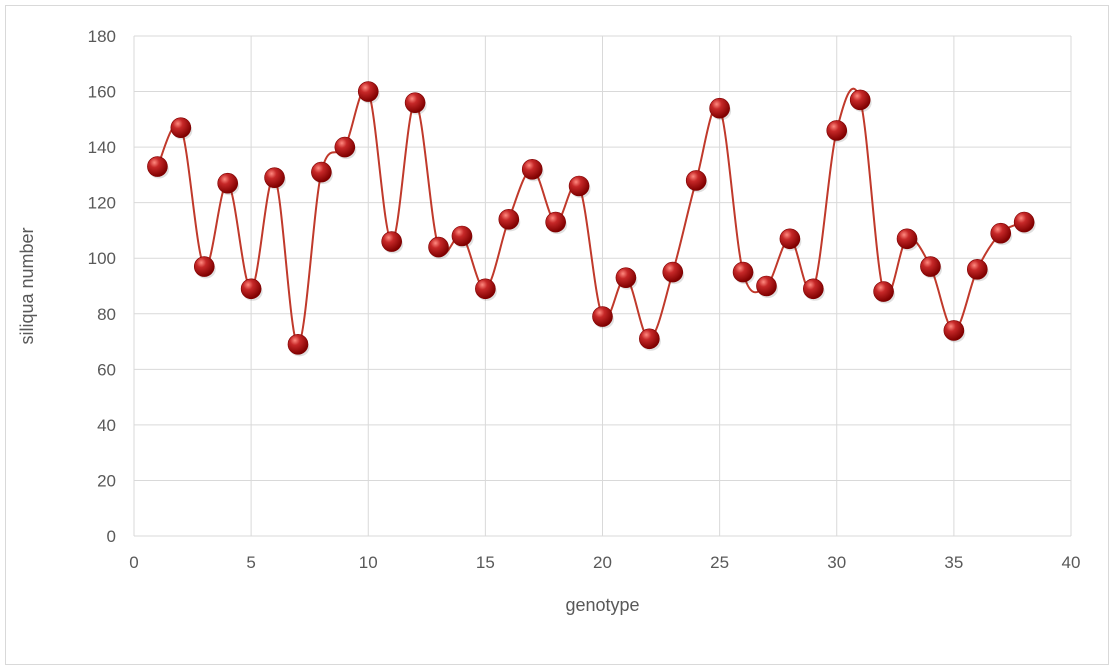 The height and width of the screenshot is (671, 1113). I want to click on y-tick-label: 120, so click(102, 203).